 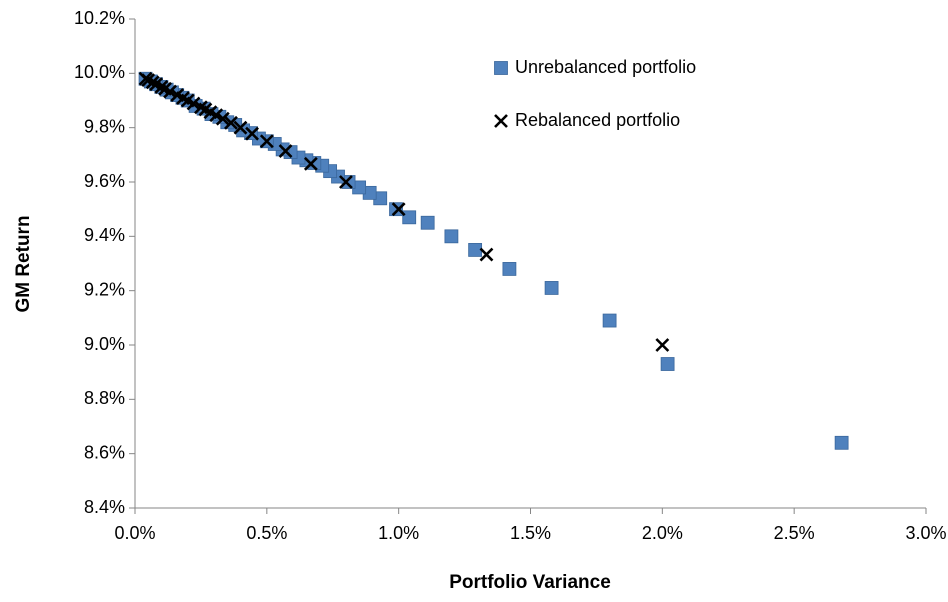 I want to click on legend-label: Unrebalanced portfolio, so click(x=605, y=67).